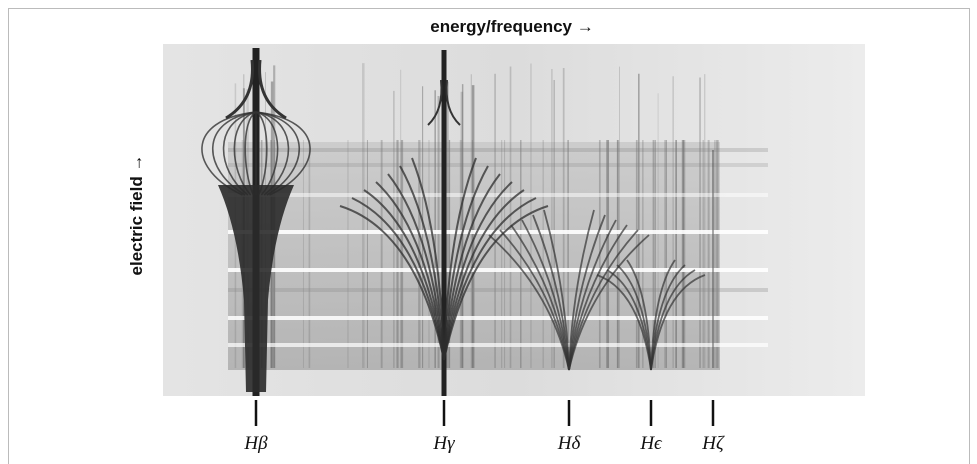  I want to click on line-label: Hζ, so click(713, 443).